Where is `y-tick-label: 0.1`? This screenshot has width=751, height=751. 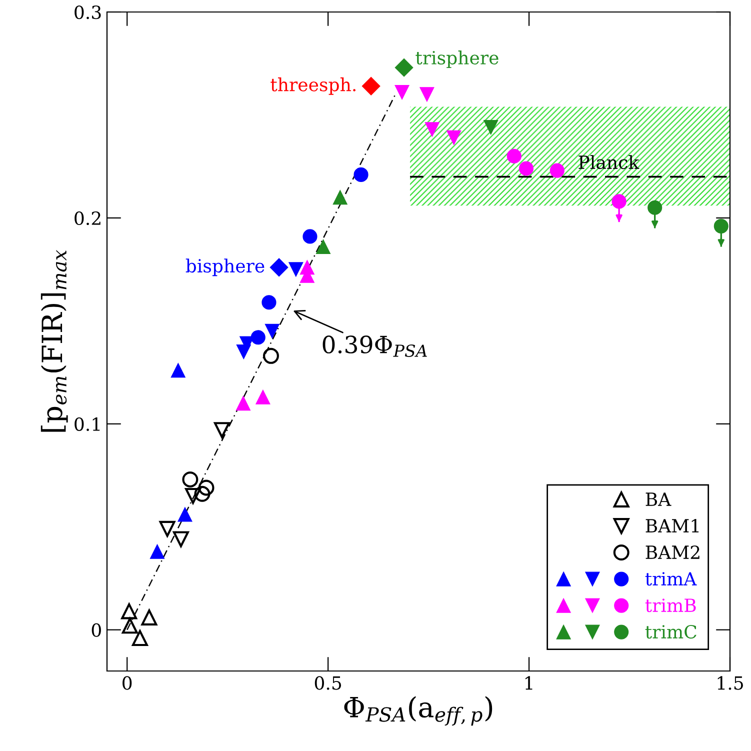 y-tick-label: 0.1 is located at coordinates (87, 424).